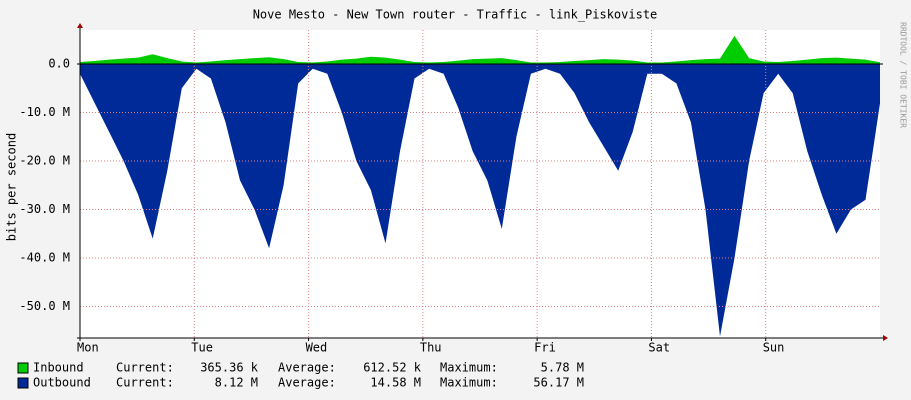  What do you see at coordinates (88, 348) in the screenshot?
I see `x-tick-label: Mon` at bounding box center [88, 348].